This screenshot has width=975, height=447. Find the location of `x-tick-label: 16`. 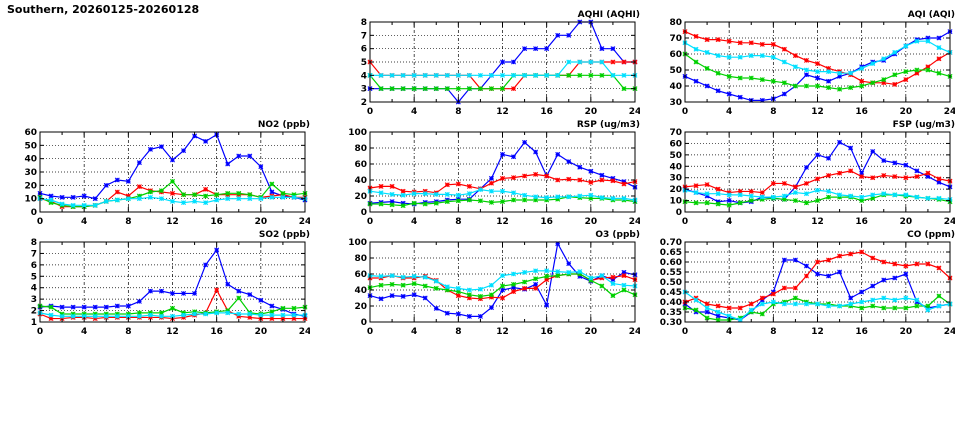

x-tick-label: 16 is located at coordinates (861, 332).